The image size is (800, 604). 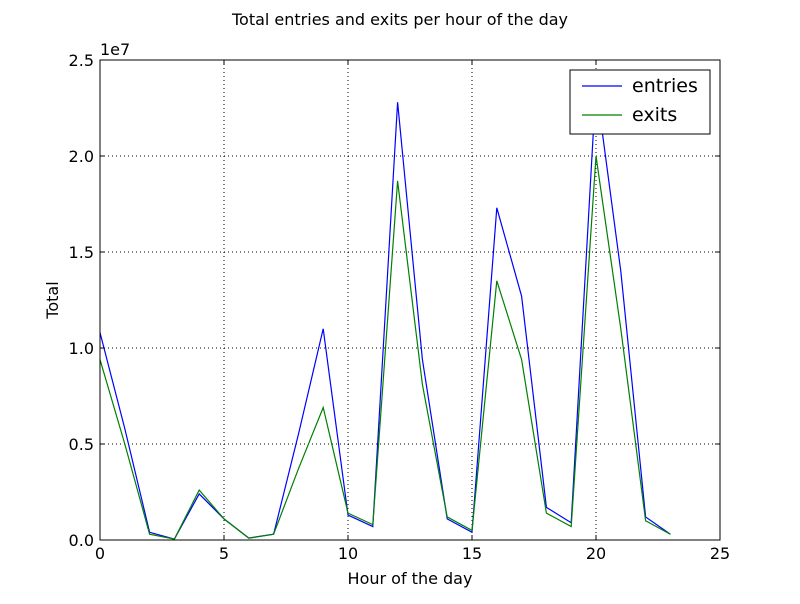 What do you see at coordinates (665, 86) in the screenshot?
I see `legend-label-entries: entries` at bounding box center [665, 86].